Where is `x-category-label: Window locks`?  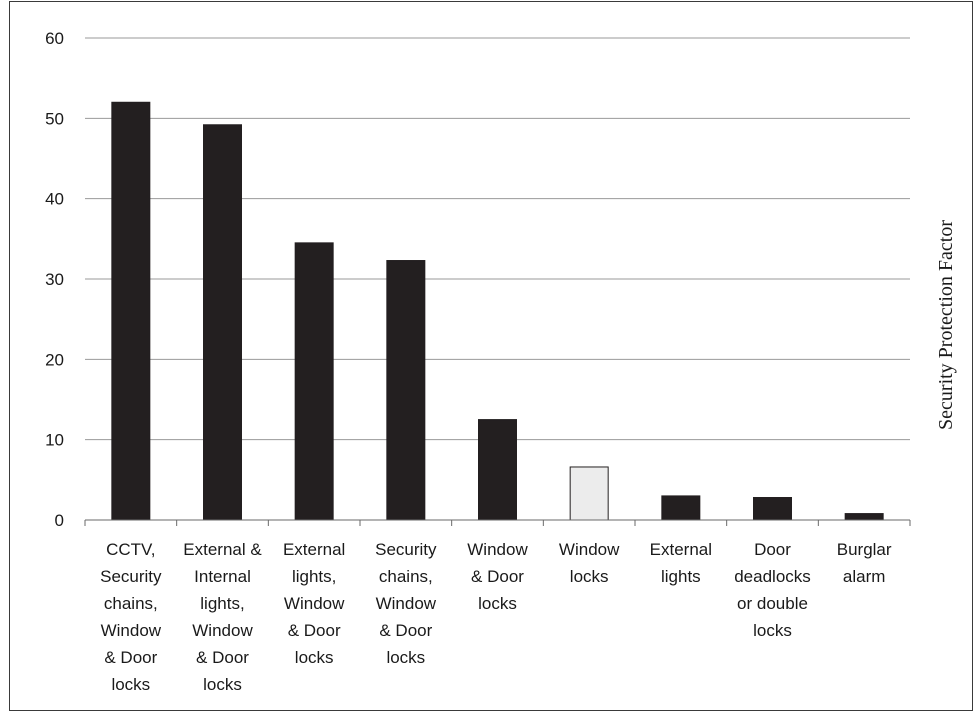
x-category-label: Window locks is located at coordinates (589, 563).